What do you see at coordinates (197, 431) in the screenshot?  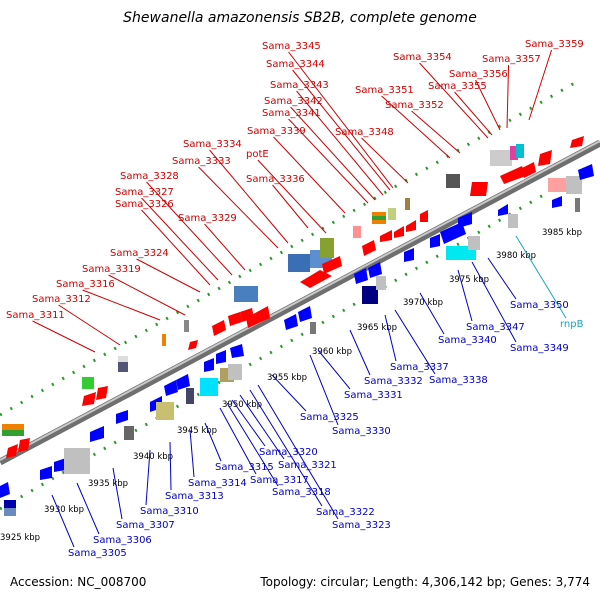 I see `kbp-tick-label: 3945 kbp` at bounding box center [197, 431].